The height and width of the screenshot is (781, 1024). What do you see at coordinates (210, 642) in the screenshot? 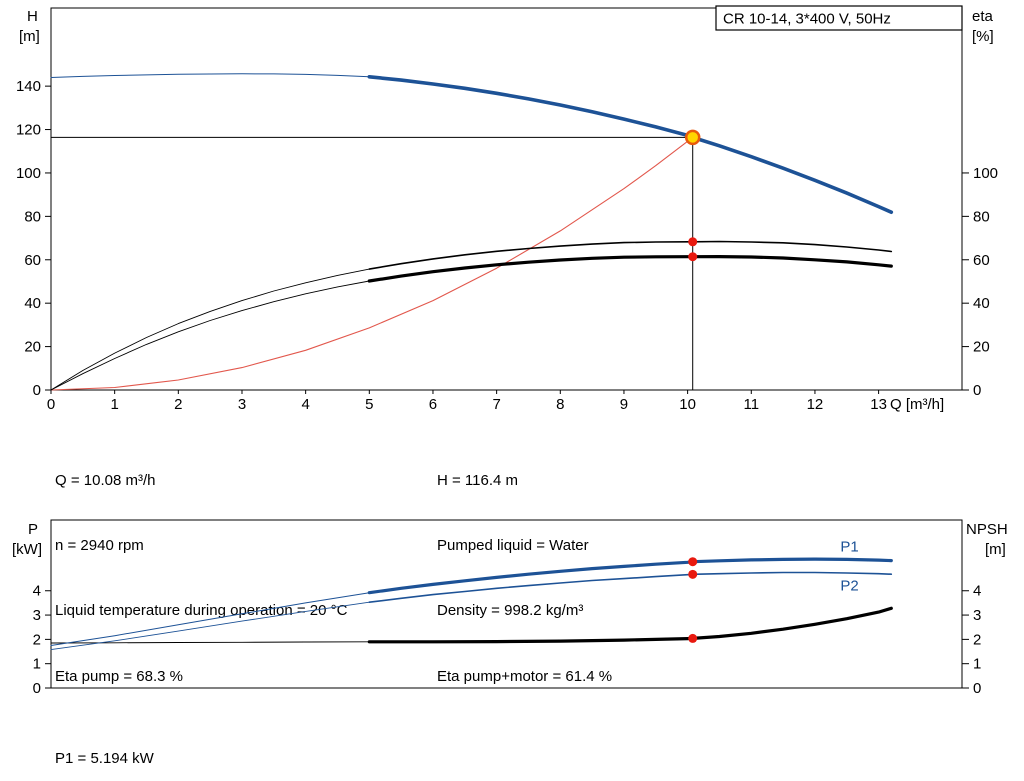
I see `series-npsh-curve-thin` at bounding box center [210, 642].